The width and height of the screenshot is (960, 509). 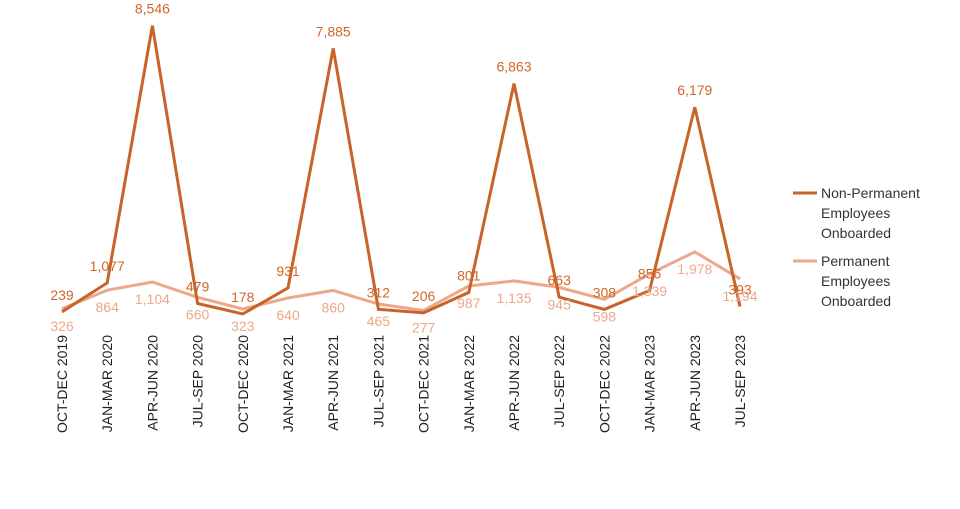 I want to click on data-label: 801, so click(x=469, y=275).